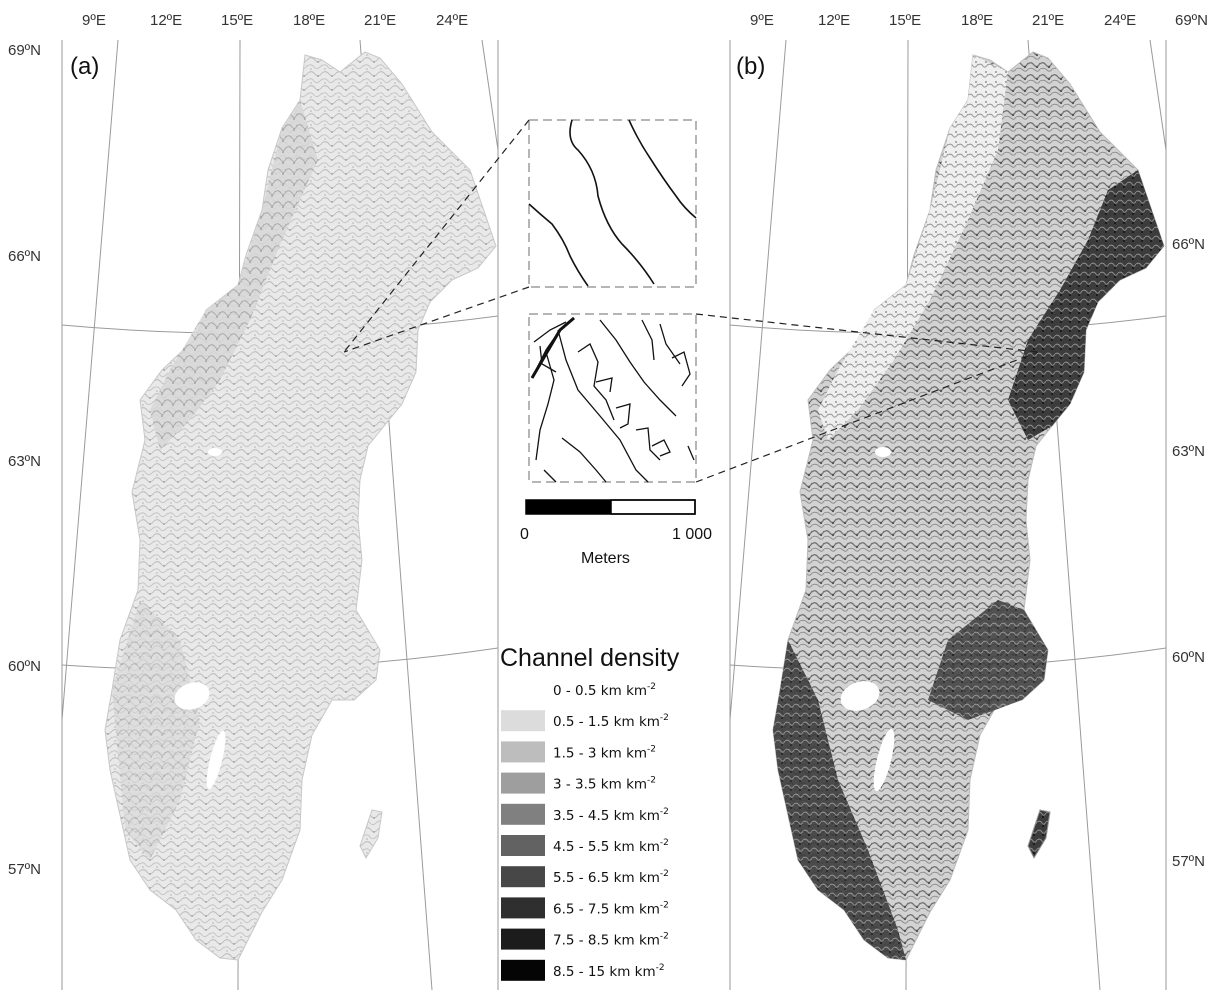 Image resolution: width=1222 pixels, height=990 pixels. I want to click on legend-label: 0.5 - 1.5 km km-2, so click(611, 721).